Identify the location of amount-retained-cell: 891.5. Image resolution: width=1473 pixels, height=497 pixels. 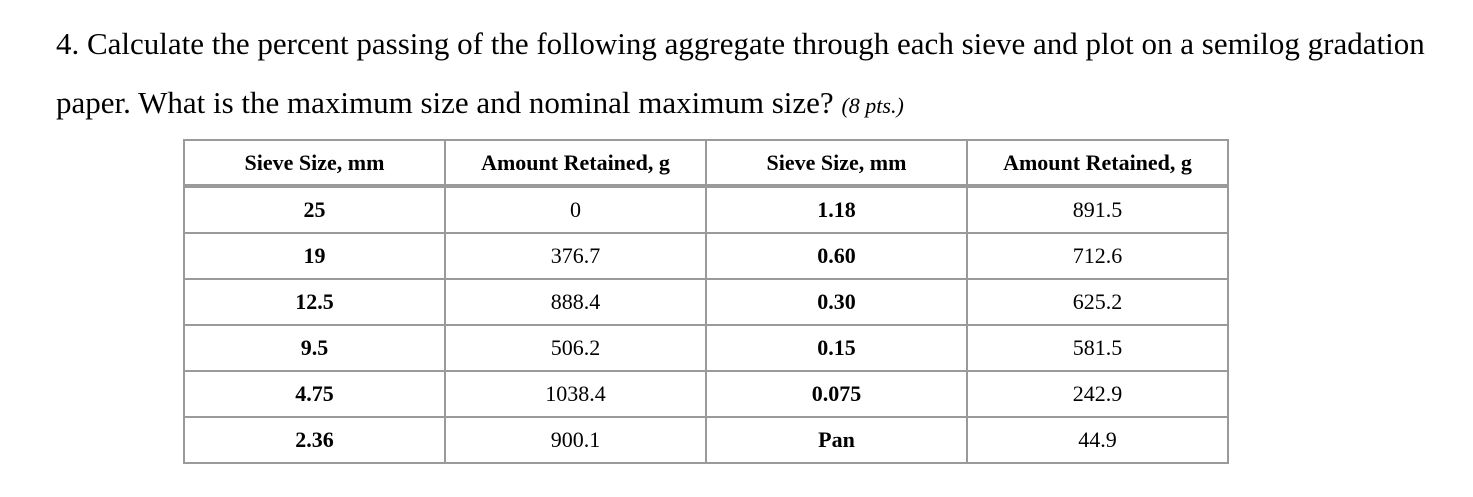
(1097, 209).